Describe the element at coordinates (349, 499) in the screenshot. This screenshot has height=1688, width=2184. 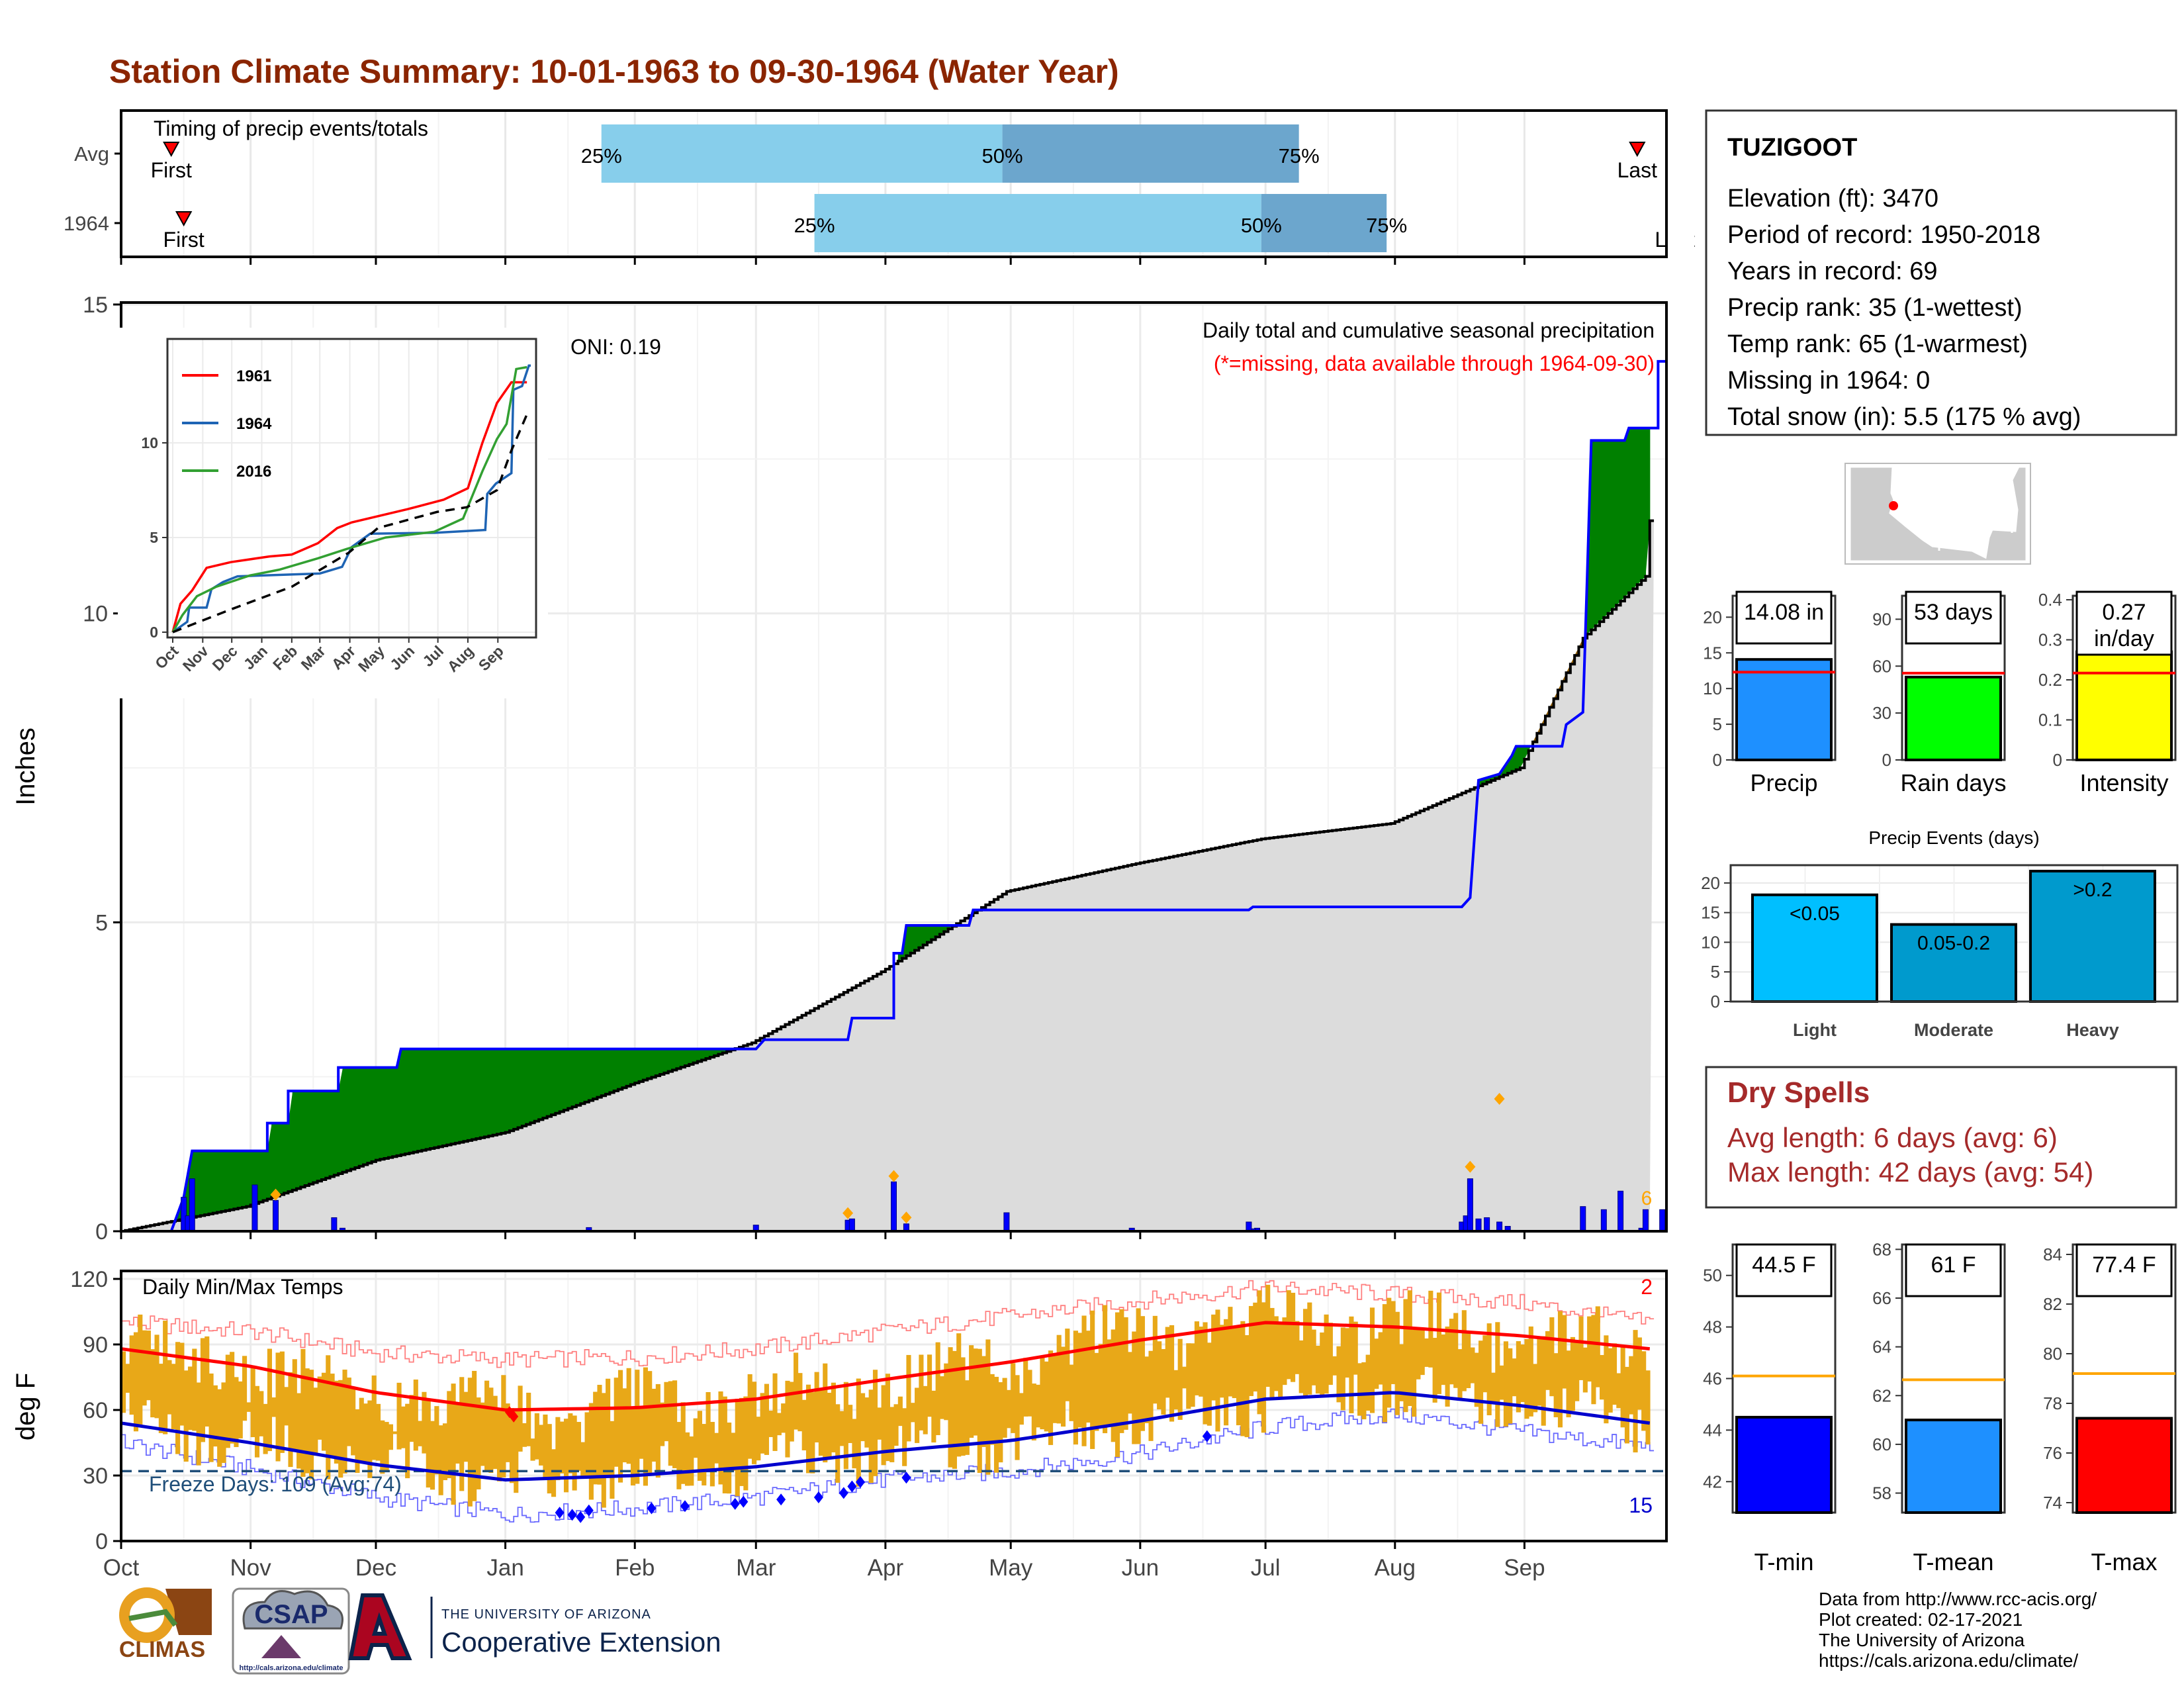
I see `inset-line-2016` at that location.